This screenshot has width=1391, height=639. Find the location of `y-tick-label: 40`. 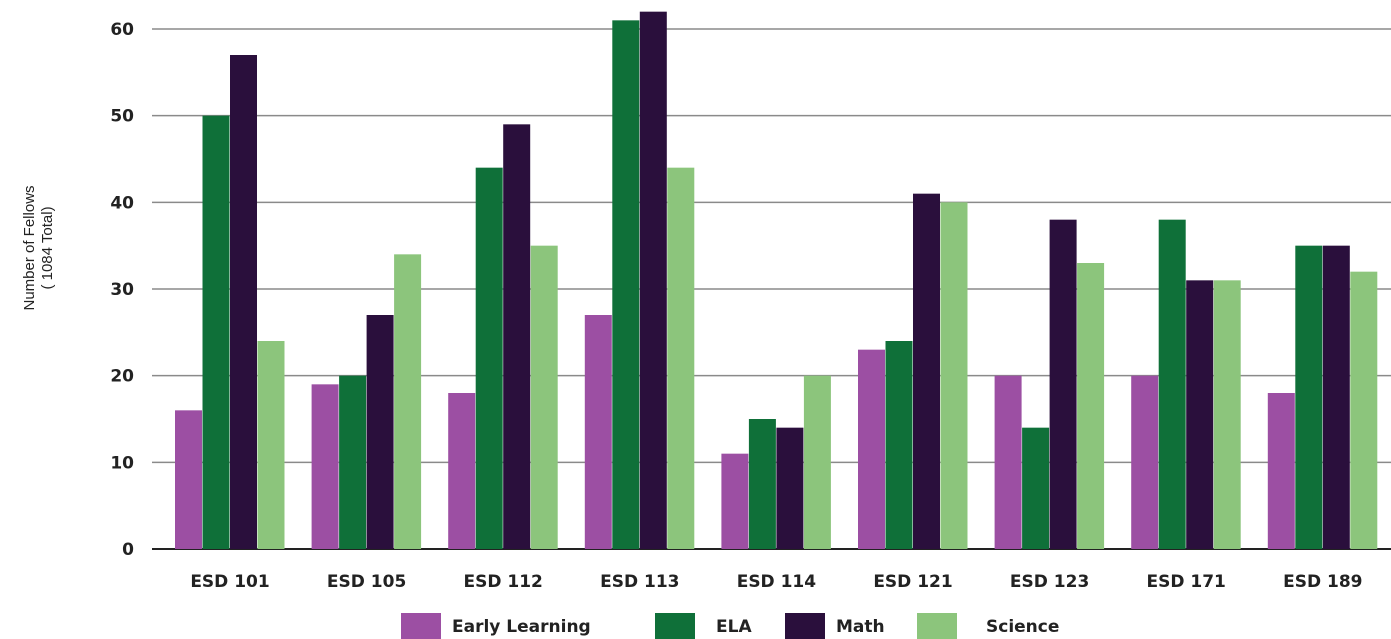

y-tick-label: 40 is located at coordinates (122, 203).